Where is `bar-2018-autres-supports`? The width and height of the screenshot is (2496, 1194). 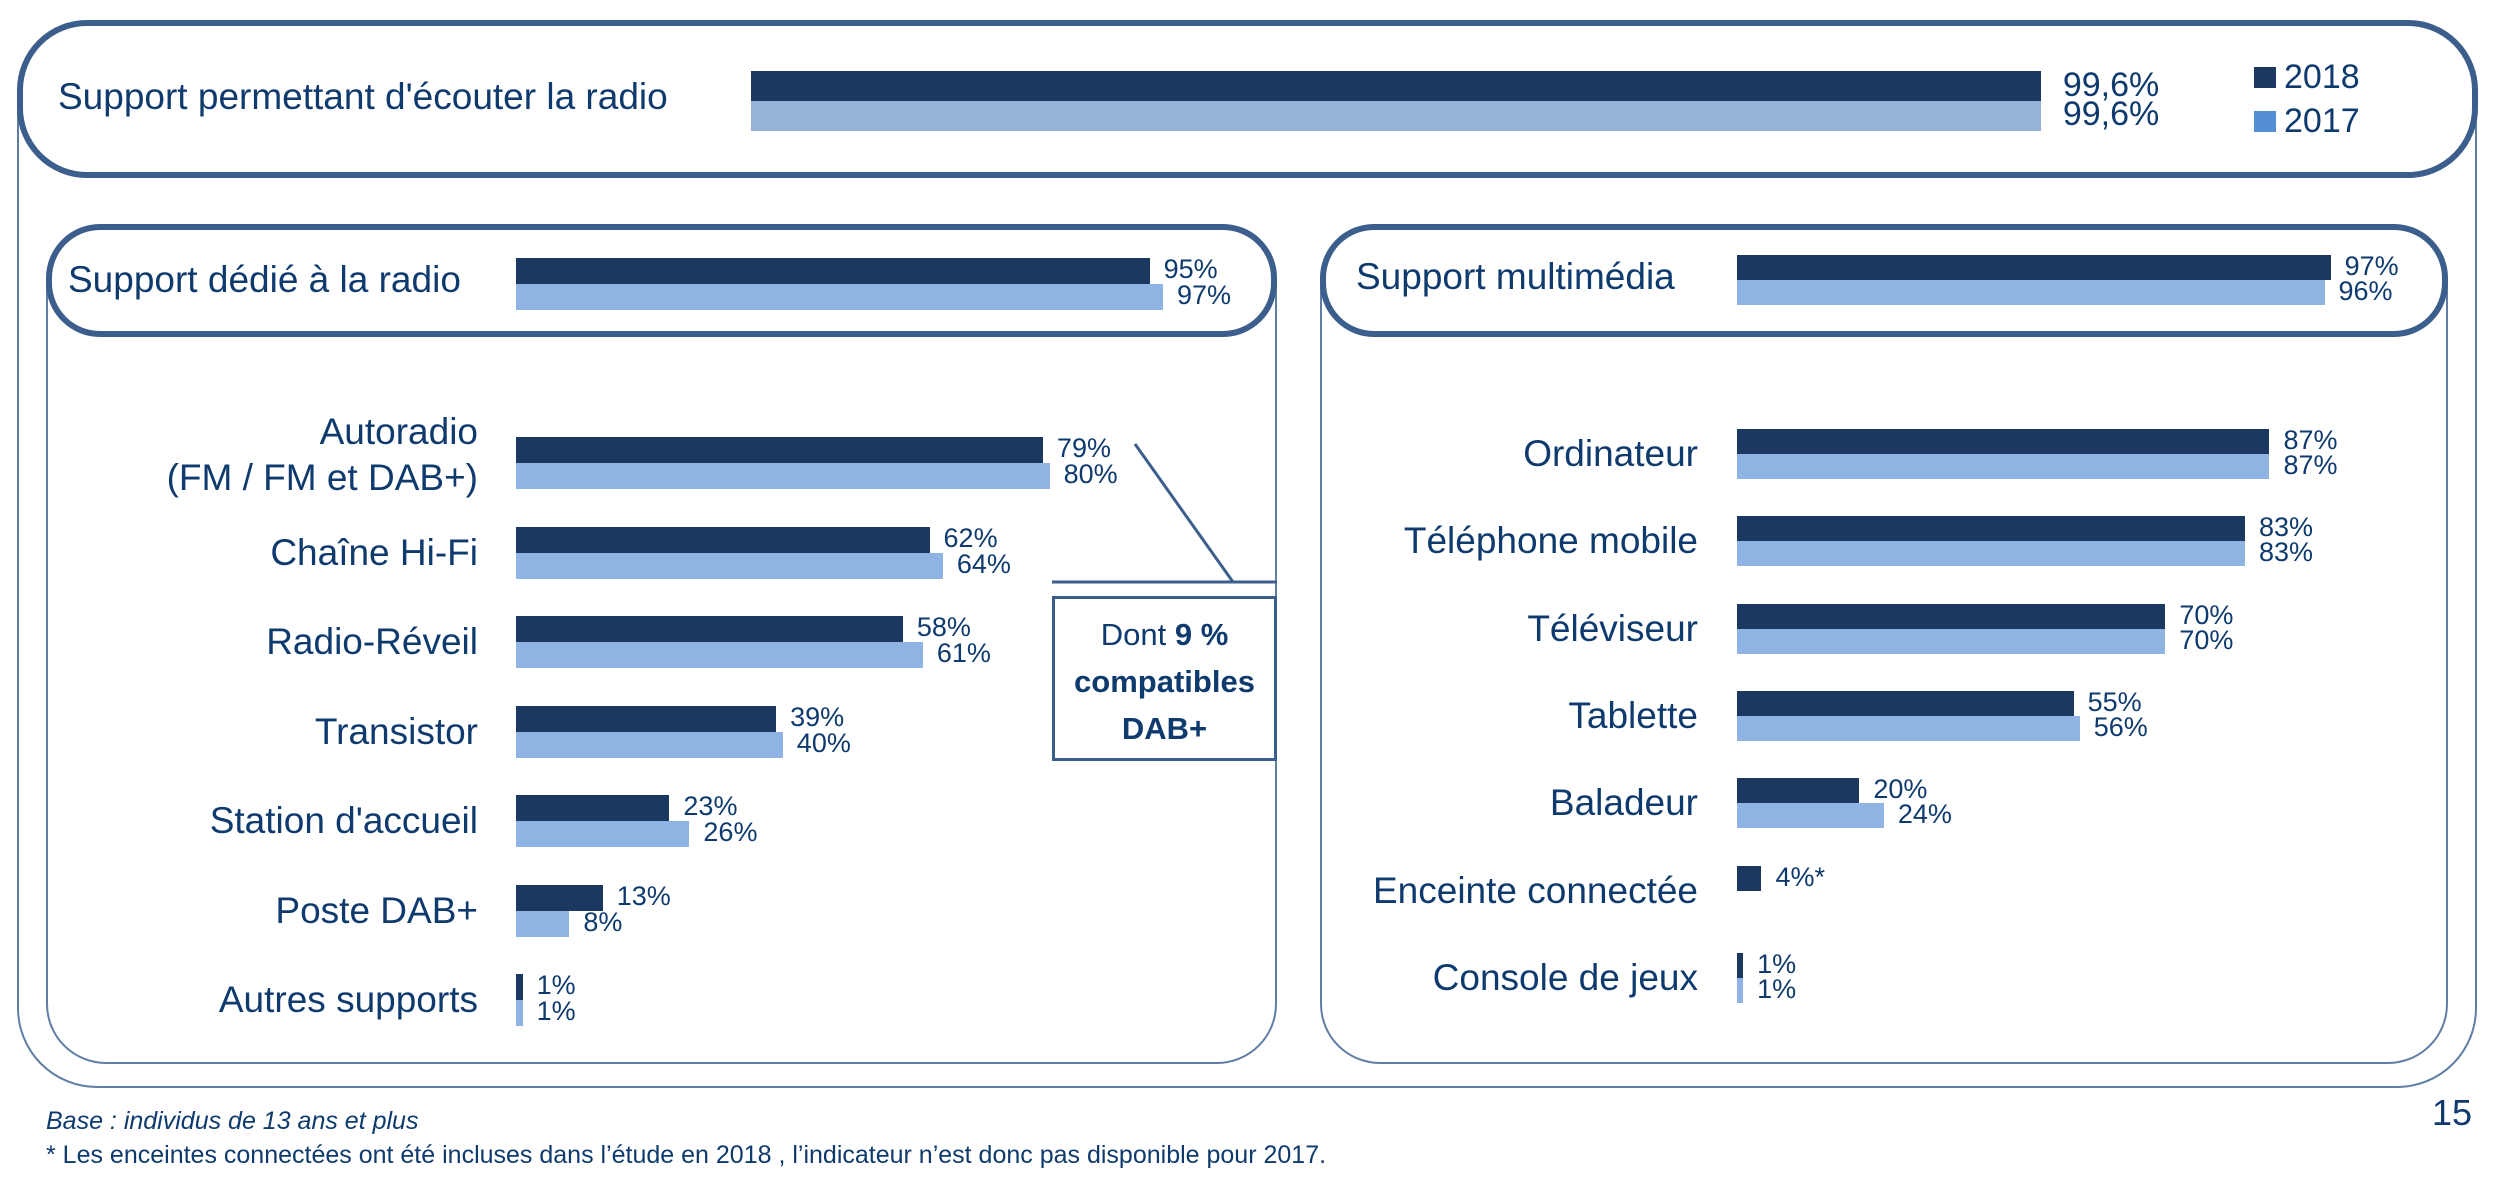
bar-2018-autres-supports is located at coordinates (519, 987).